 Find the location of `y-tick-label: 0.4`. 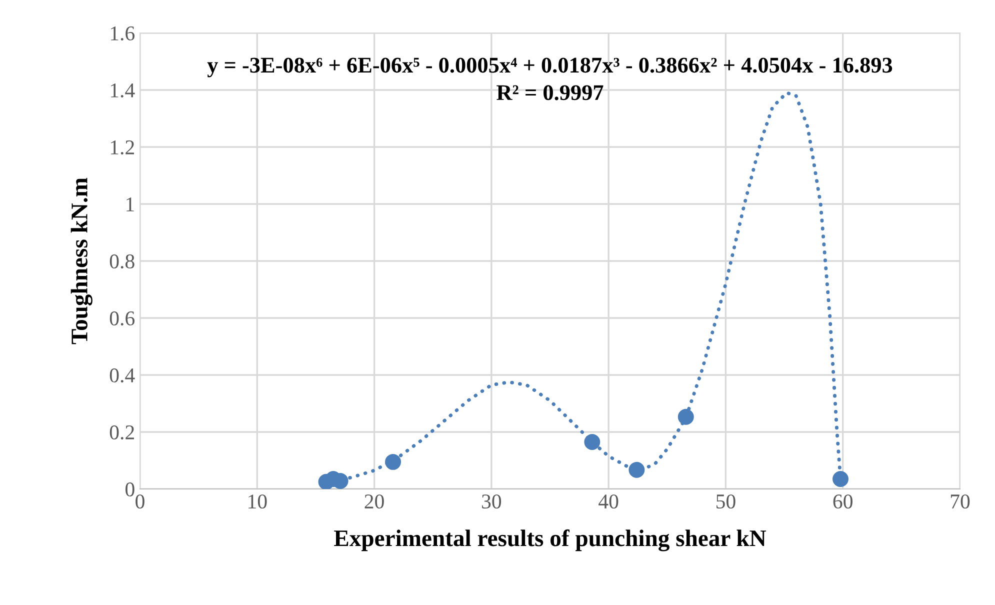

y-tick-label: 0.4 is located at coordinates (122, 375).